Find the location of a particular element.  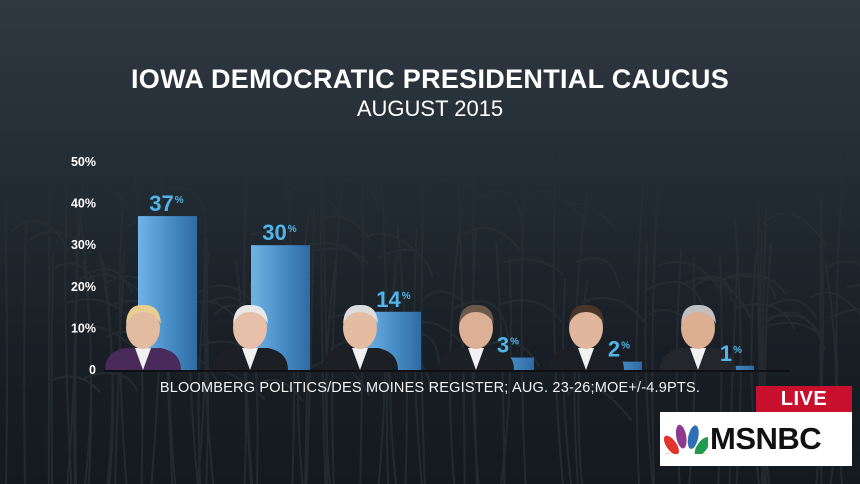

y-tick-label: 0 is located at coordinates (92, 370).